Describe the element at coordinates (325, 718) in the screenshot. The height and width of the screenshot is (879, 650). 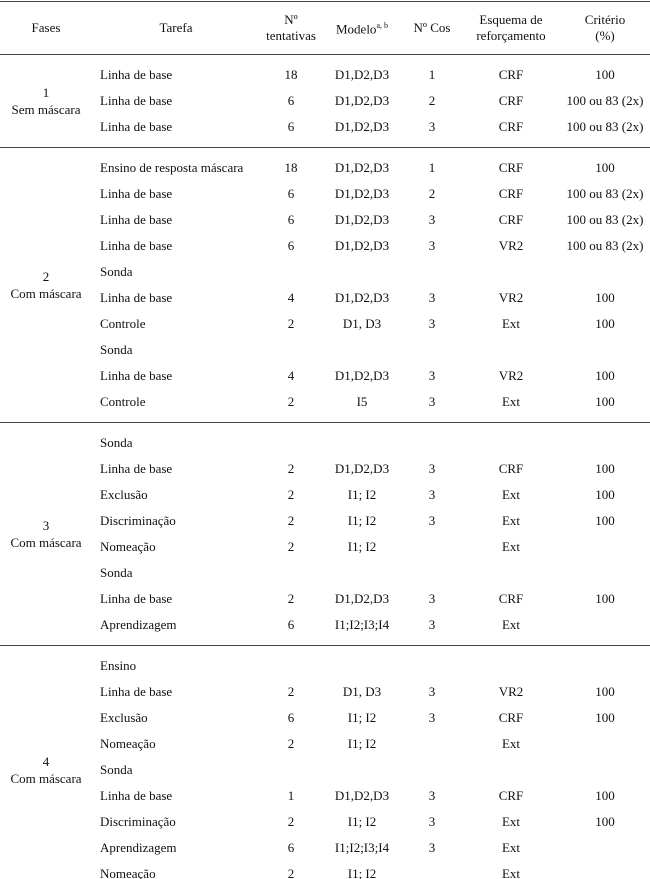
I see `table-row: Exclusão 6 I1; I2 3 CRF 100` at that location.